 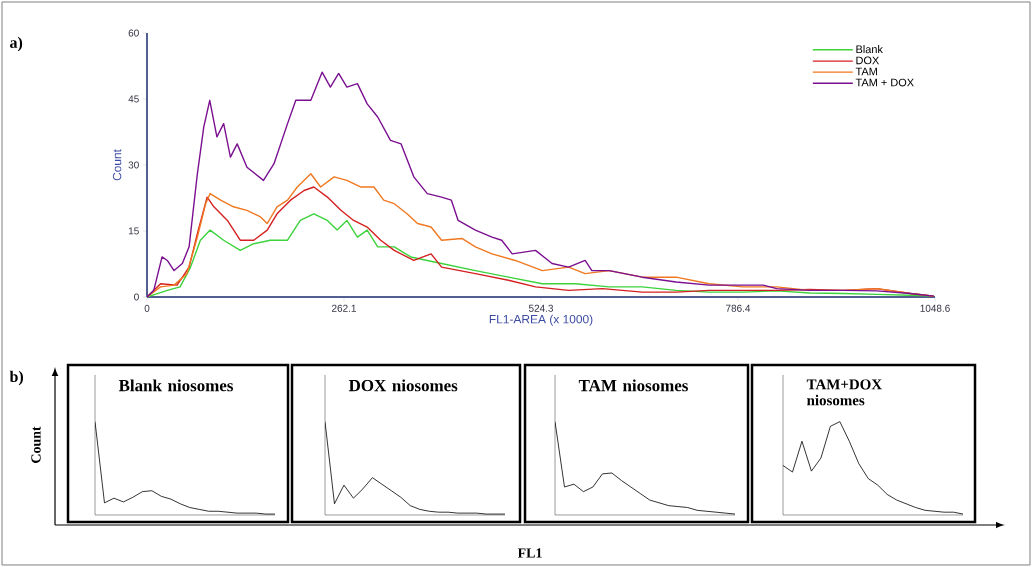 What do you see at coordinates (541, 308) in the screenshot?
I see `x-tick-label: 524.3` at bounding box center [541, 308].